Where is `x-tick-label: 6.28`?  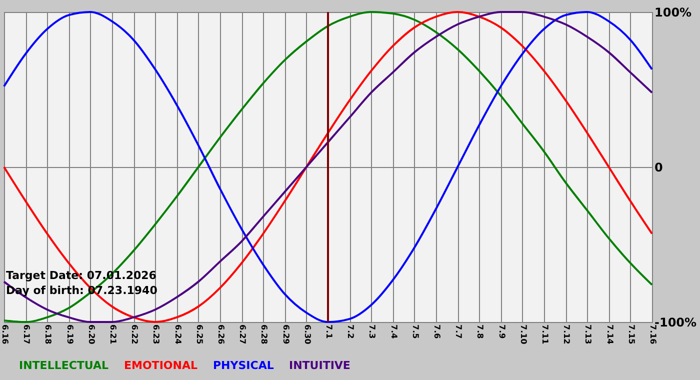
x-tick-label: 6.28 is located at coordinates (264, 334).